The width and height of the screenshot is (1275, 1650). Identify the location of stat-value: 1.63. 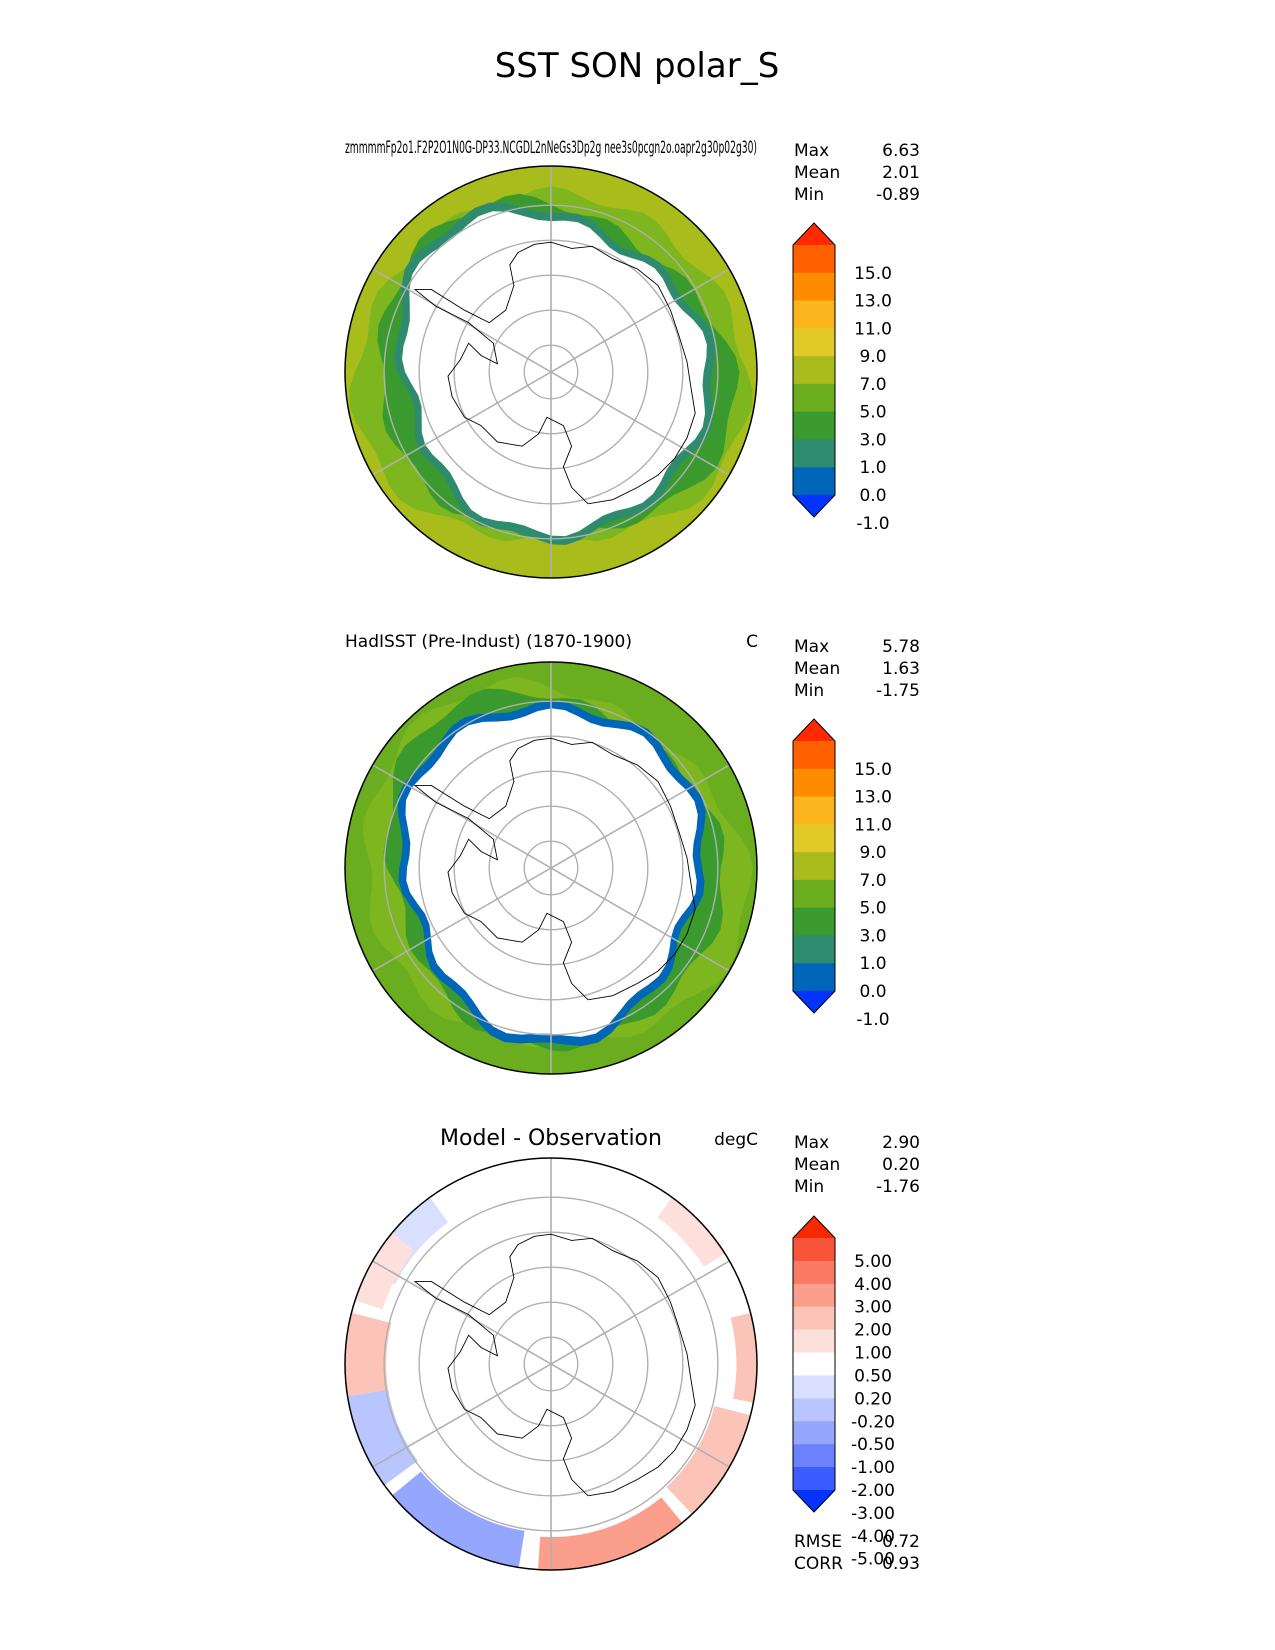
(901, 669).